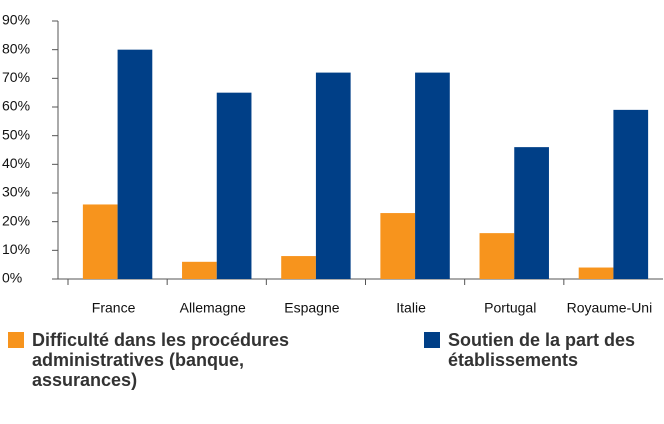  Describe the element at coordinates (510, 308) in the screenshot. I see `x-tick-label: Portugal` at that location.